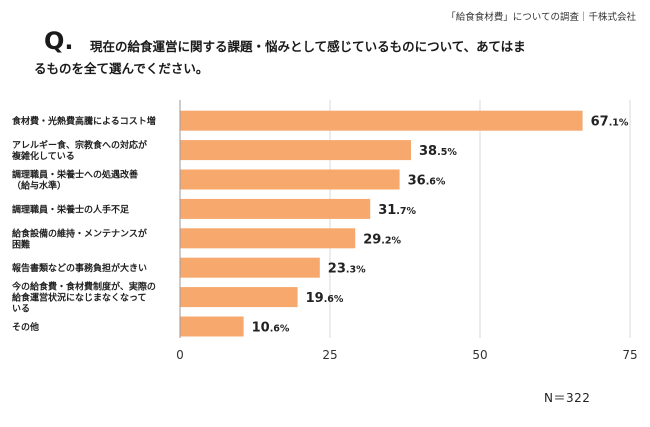 The width and height of the screenshot is (650, 427). What do you see at coordinates (79, 268) in the screenshot?
I see `category-label: 報告書類などの事務負担が大きい` at bounding box center [79, 268].